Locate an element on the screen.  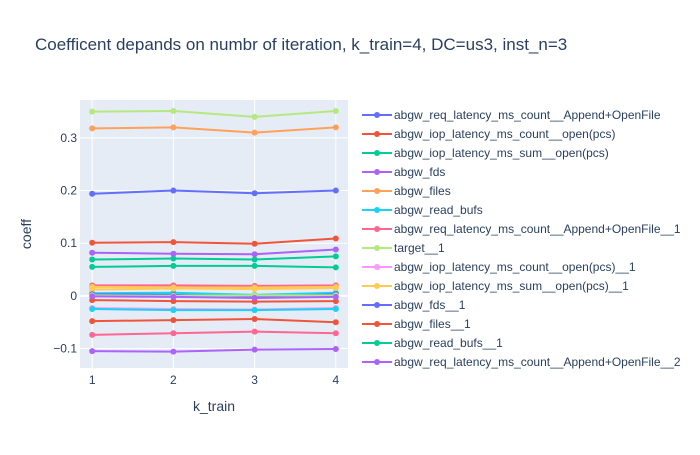
y-tick-label: −0.1 is located at coordinates (65, 349).